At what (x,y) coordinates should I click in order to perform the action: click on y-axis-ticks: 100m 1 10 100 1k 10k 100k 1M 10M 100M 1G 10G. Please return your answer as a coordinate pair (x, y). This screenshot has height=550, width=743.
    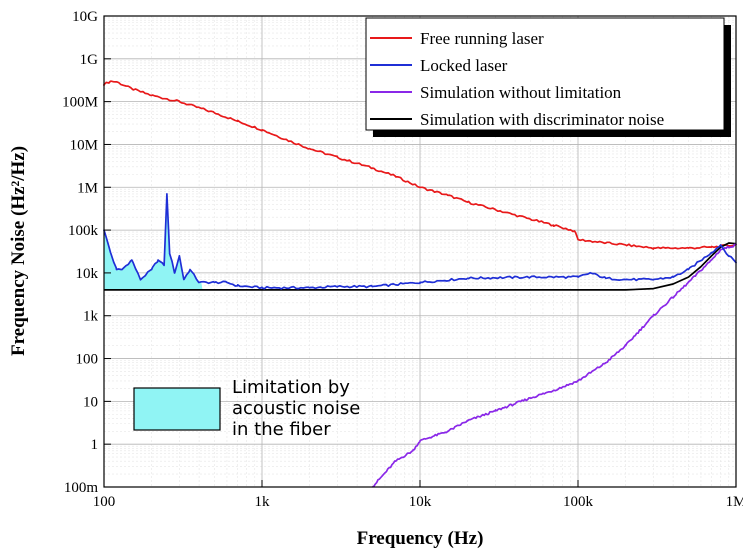
    Looking at the image, I should click on (86, 252).